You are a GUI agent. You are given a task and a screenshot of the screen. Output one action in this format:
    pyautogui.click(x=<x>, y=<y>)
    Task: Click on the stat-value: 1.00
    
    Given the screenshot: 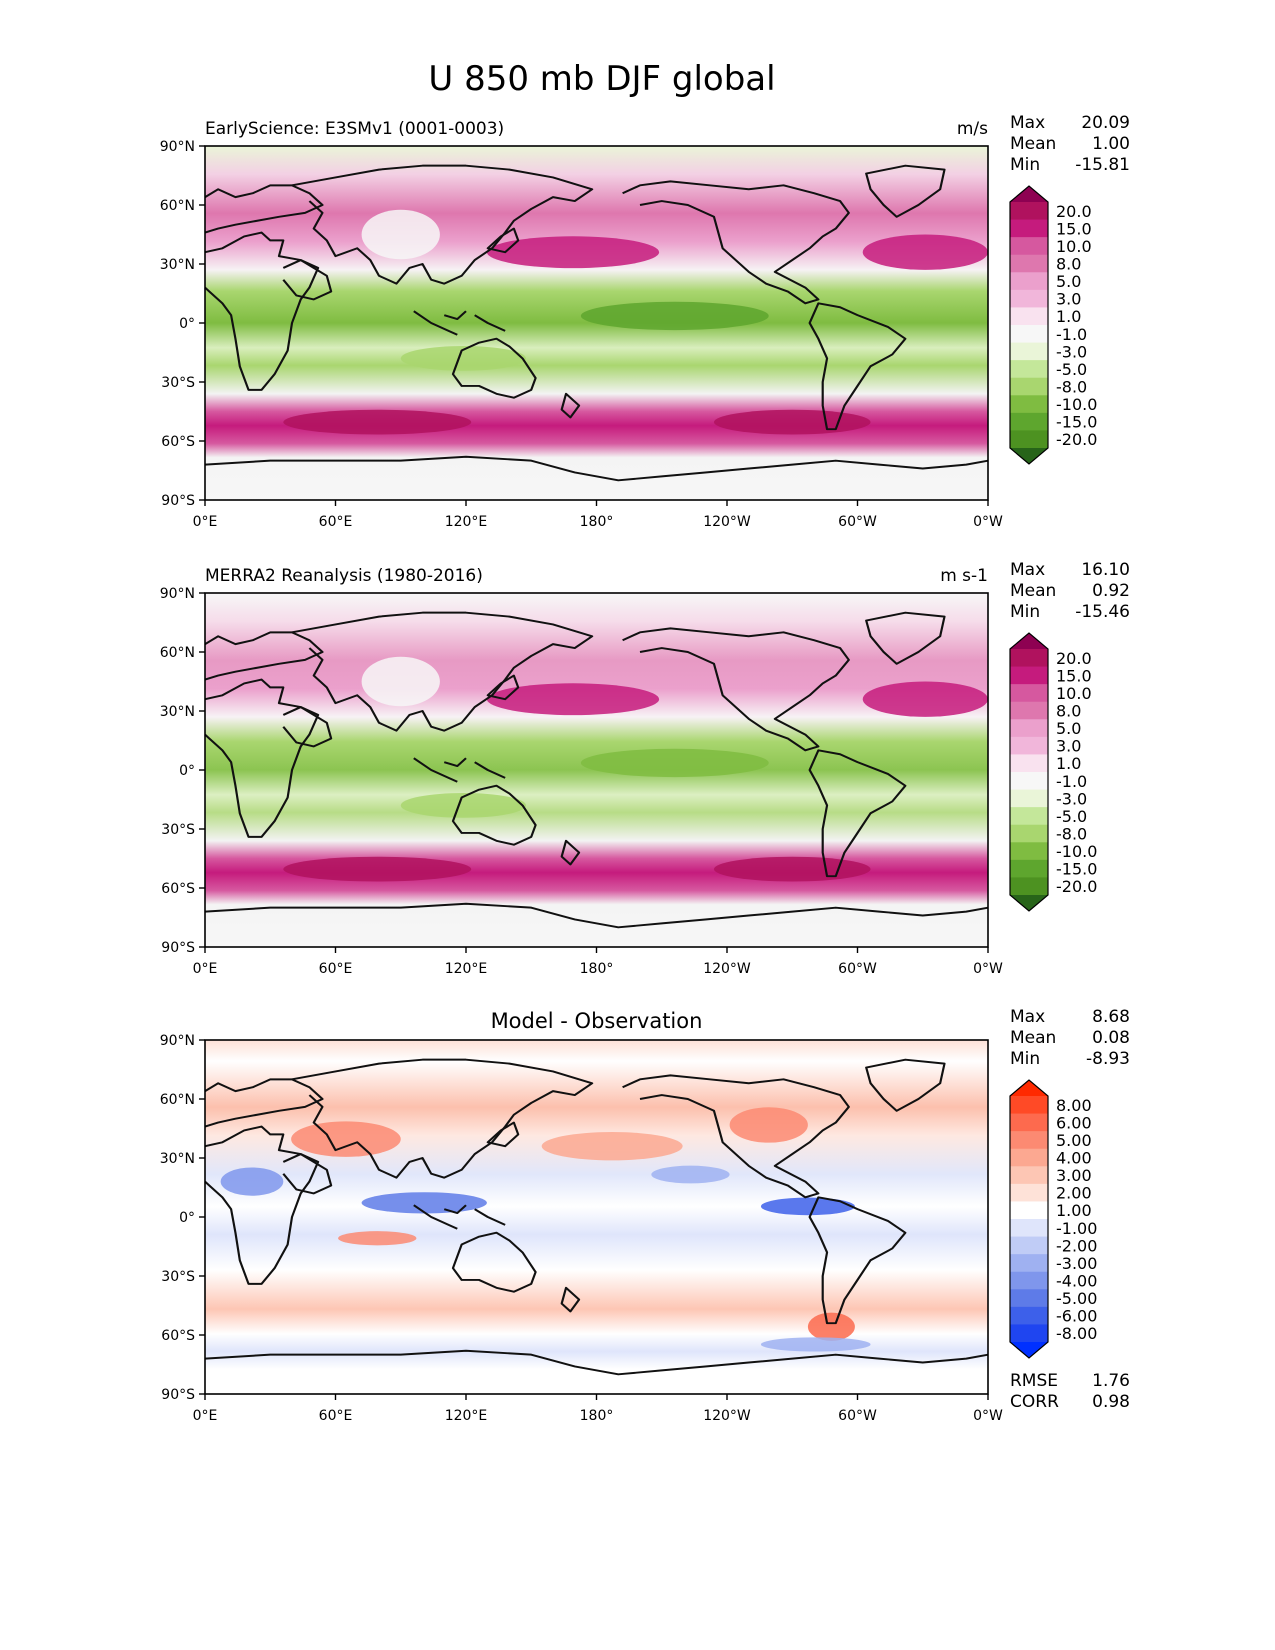 What is the action you would take?
    pyautogui.click(x=1111, y=144)
    